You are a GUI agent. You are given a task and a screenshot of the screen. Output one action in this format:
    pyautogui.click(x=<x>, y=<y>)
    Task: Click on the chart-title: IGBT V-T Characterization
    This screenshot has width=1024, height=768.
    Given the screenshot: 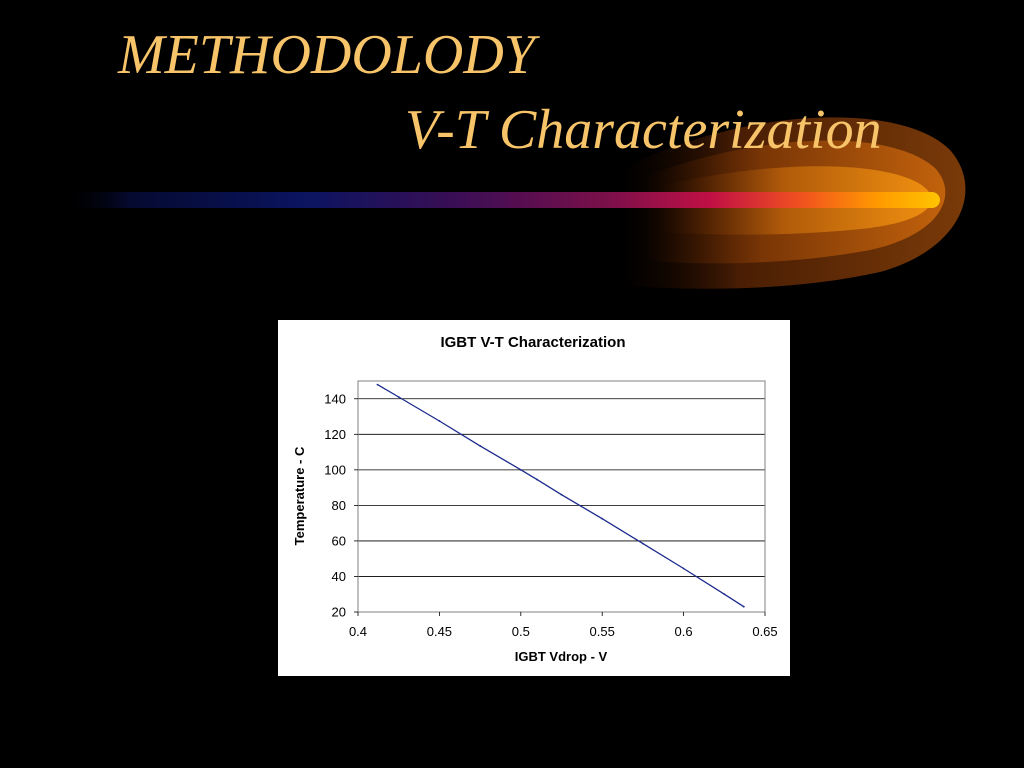 What is the action you would take?
    pyautogui.click(x=532, y=342)
    